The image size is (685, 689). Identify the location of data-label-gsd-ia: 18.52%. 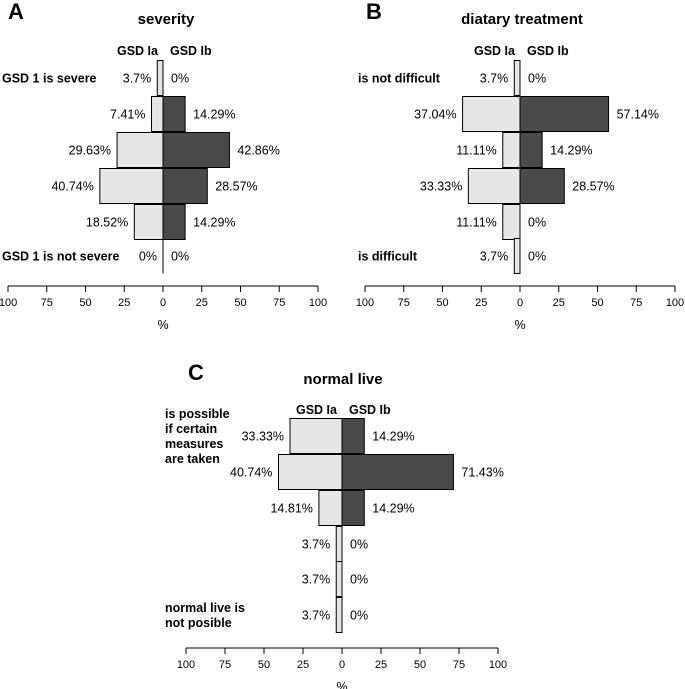
(107, 223).